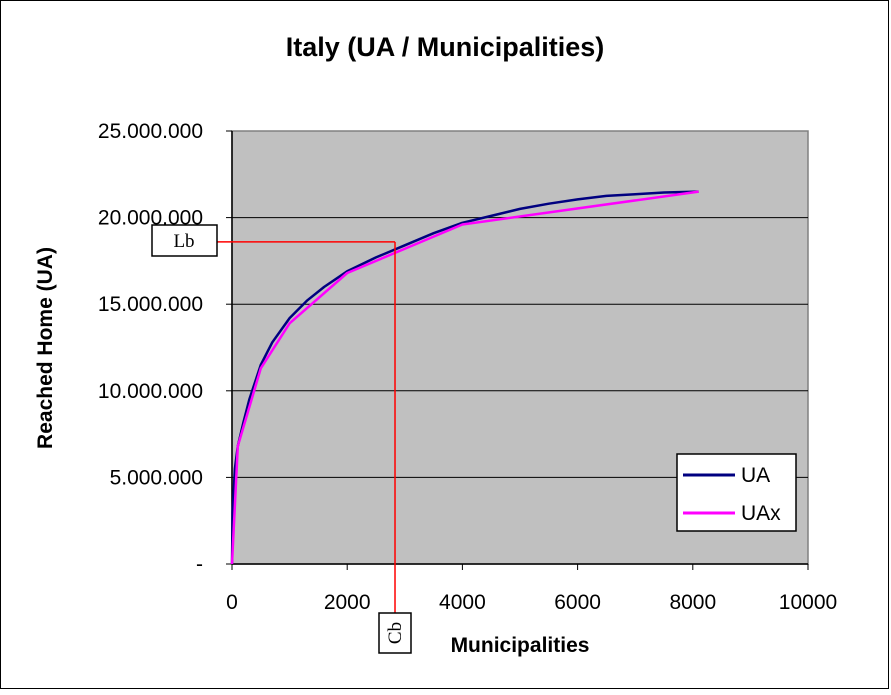 This screenshot has width=891, height=695. Describe the element at coordinates (692, 602) in the screenshot. I see `x-tick-label: 8000` at that location.